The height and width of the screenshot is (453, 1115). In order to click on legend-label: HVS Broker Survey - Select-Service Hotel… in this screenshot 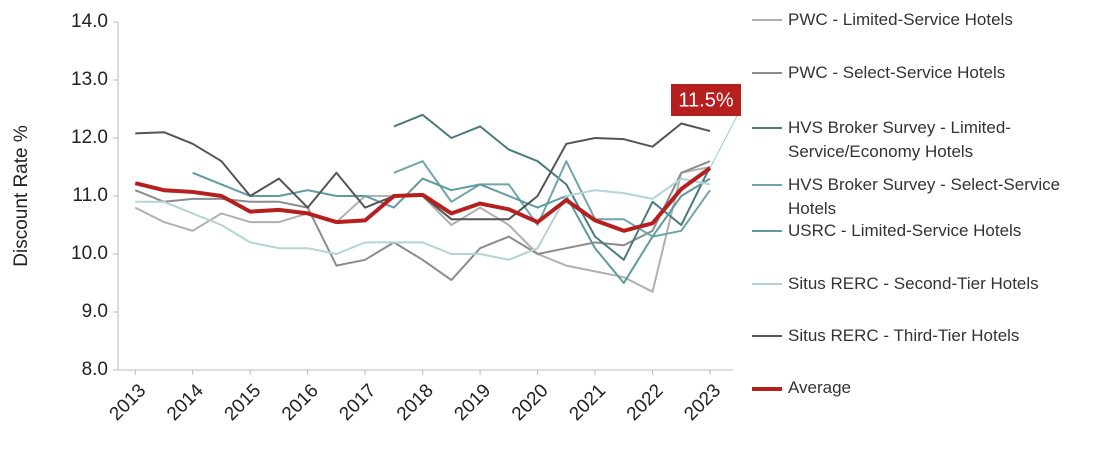, I will do `click(924, 196)`.